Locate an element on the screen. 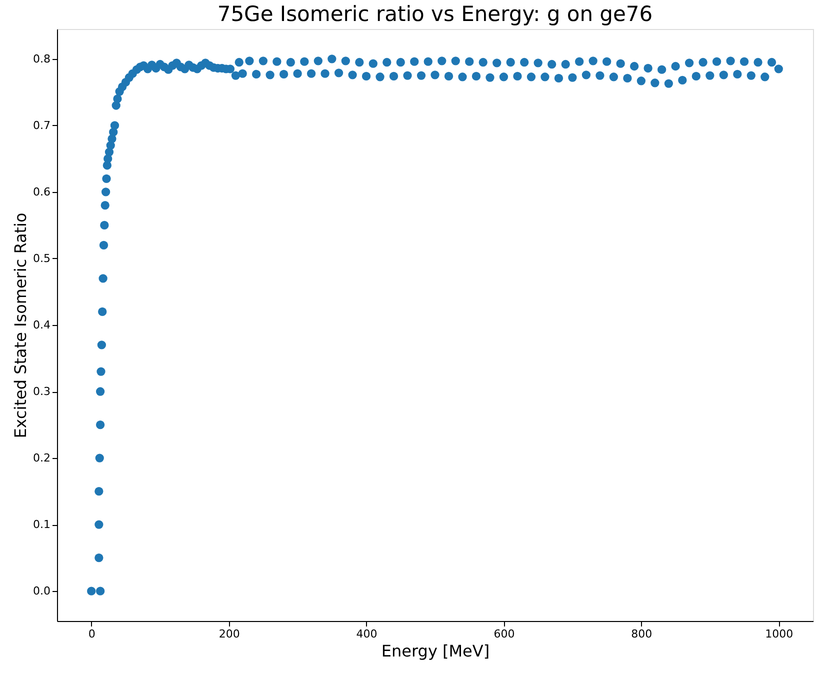 The height and width of the screenshot is (696, 839). y-tick-label: 0.0 is located at coordinates (41, 591).